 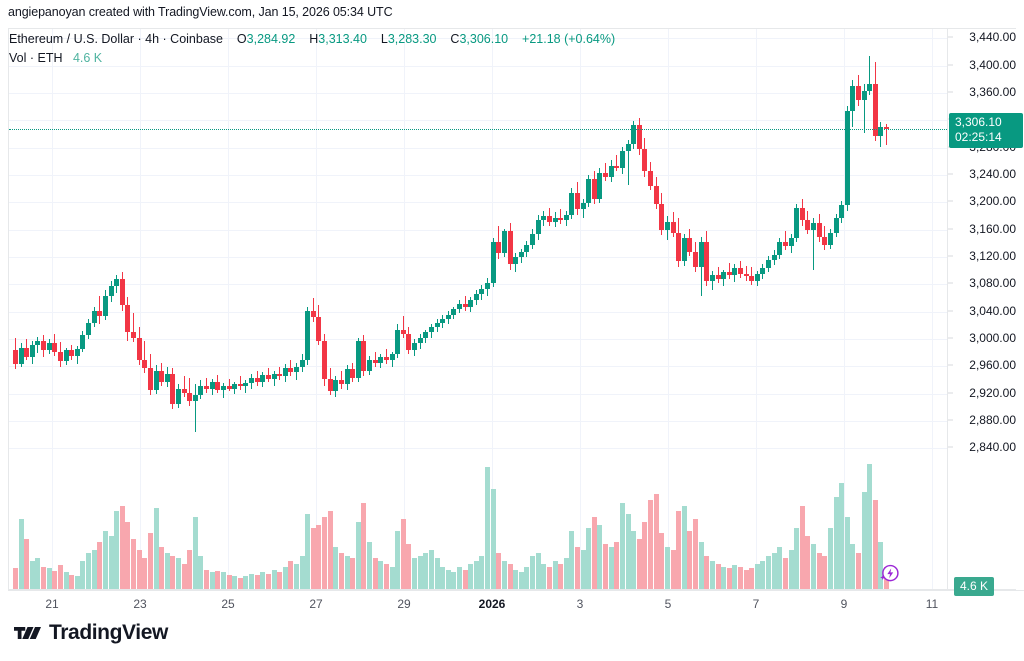 What do you see at coordinates (978, 121) in the screenshot?
I see `current-price-value: 3,306.10` at bounding box center [978, 121].